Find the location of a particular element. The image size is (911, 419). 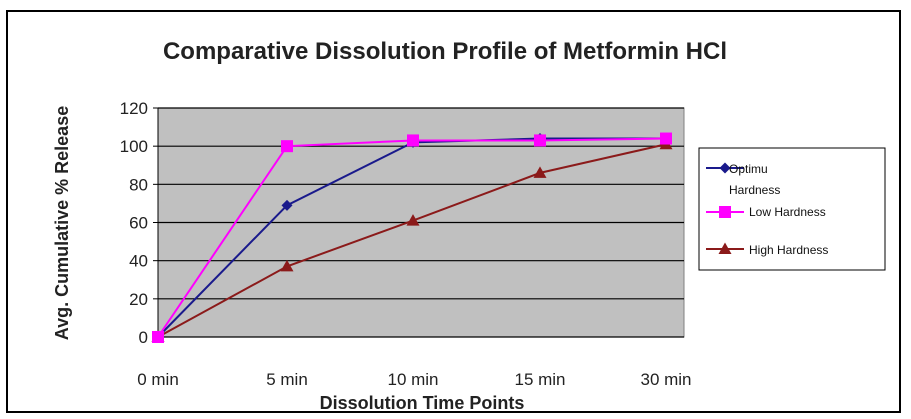

y-tick-label: 100 is located at coordinates (134, 146).